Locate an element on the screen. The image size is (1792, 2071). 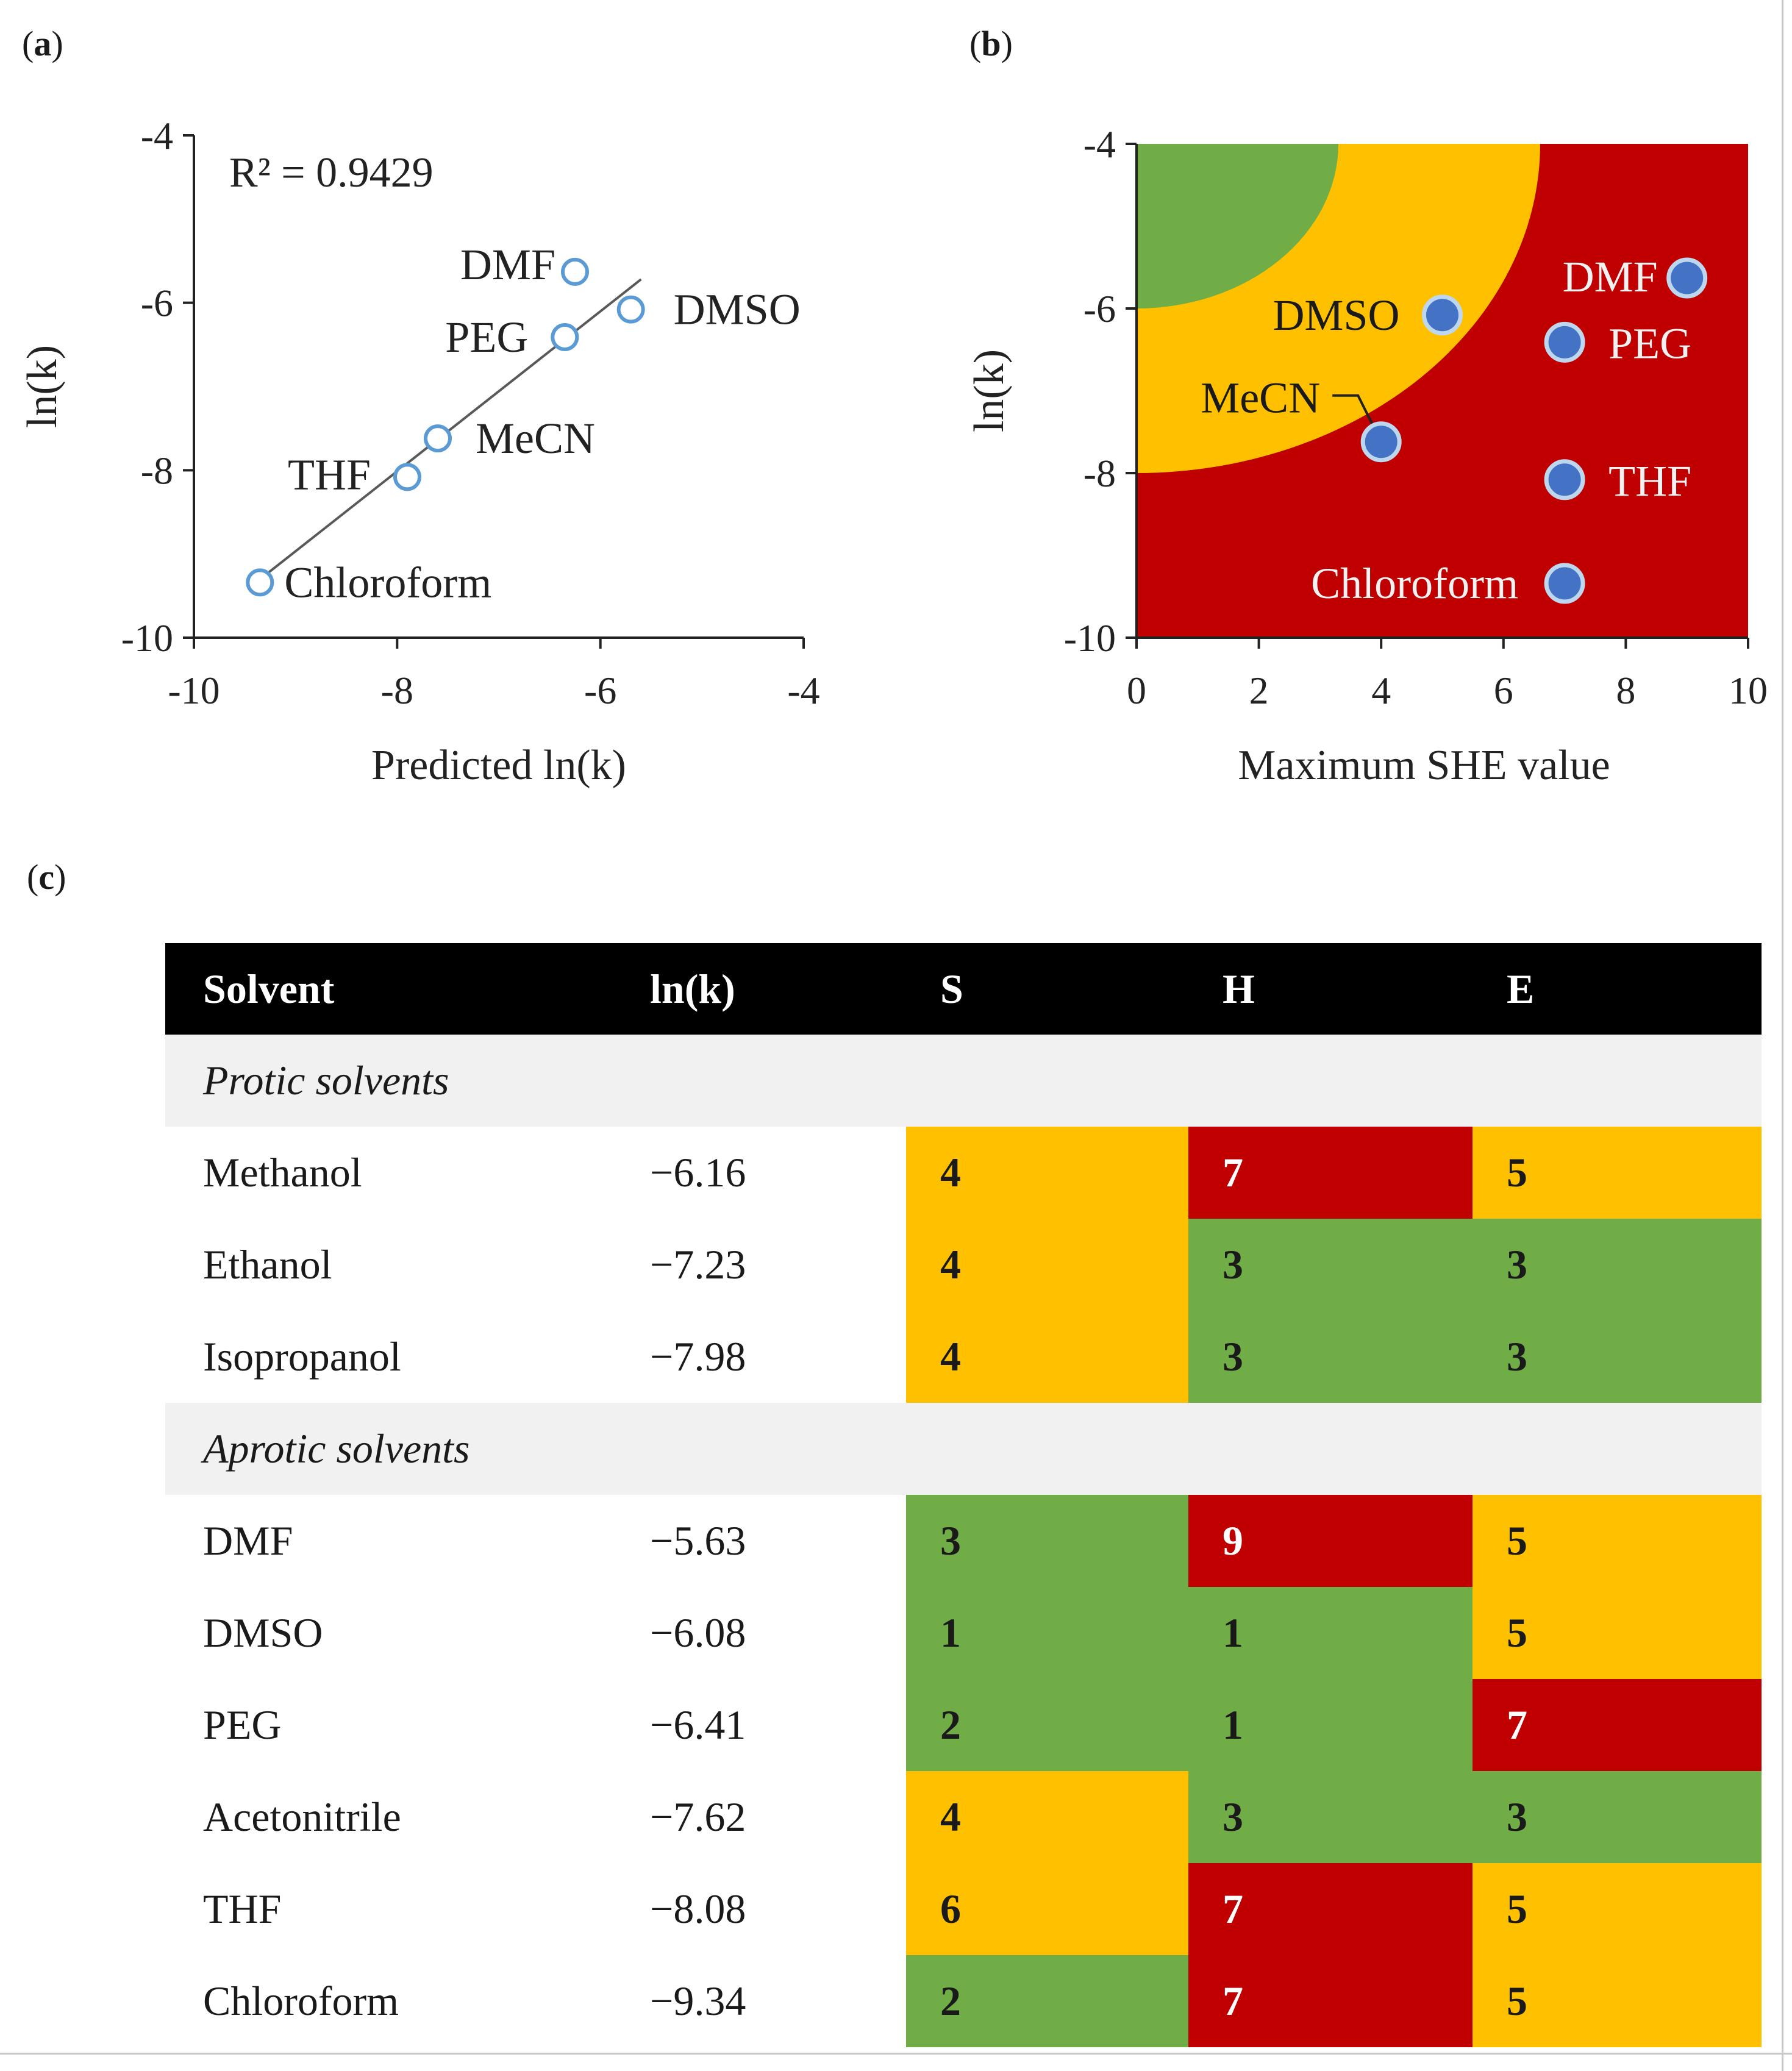
table-row: DMSO −6.08 1 1 5 is located at coordinates (963, 1633).